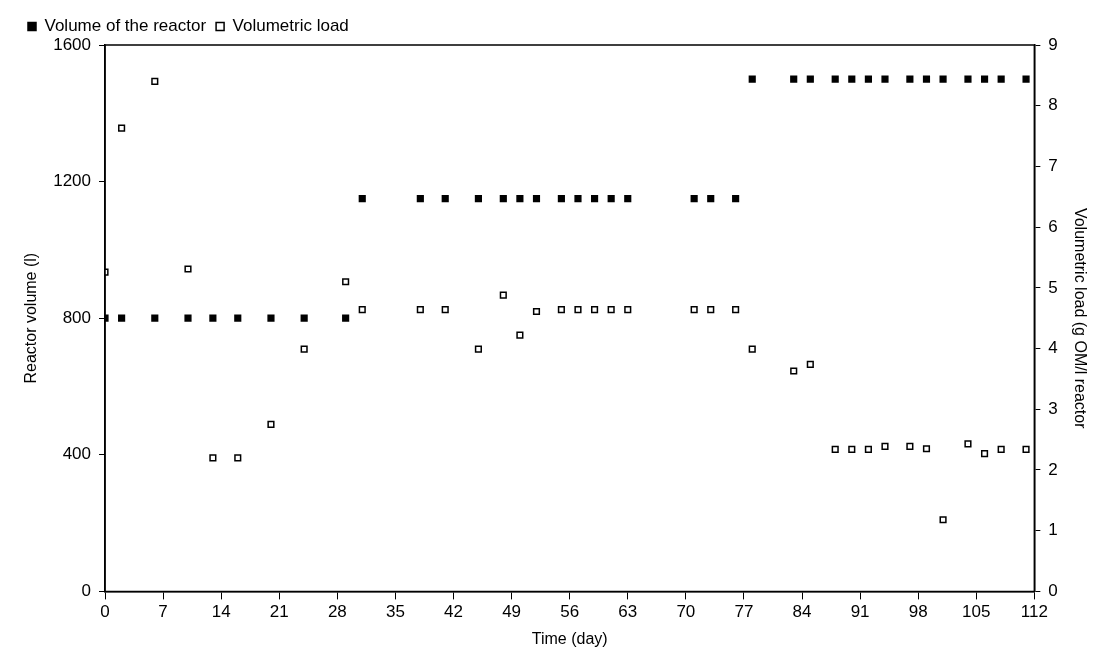  What do you see at coordinates (570, 612) in the screenshot?
I see `x-tick-label: 56` at bounding box center [570, 612].